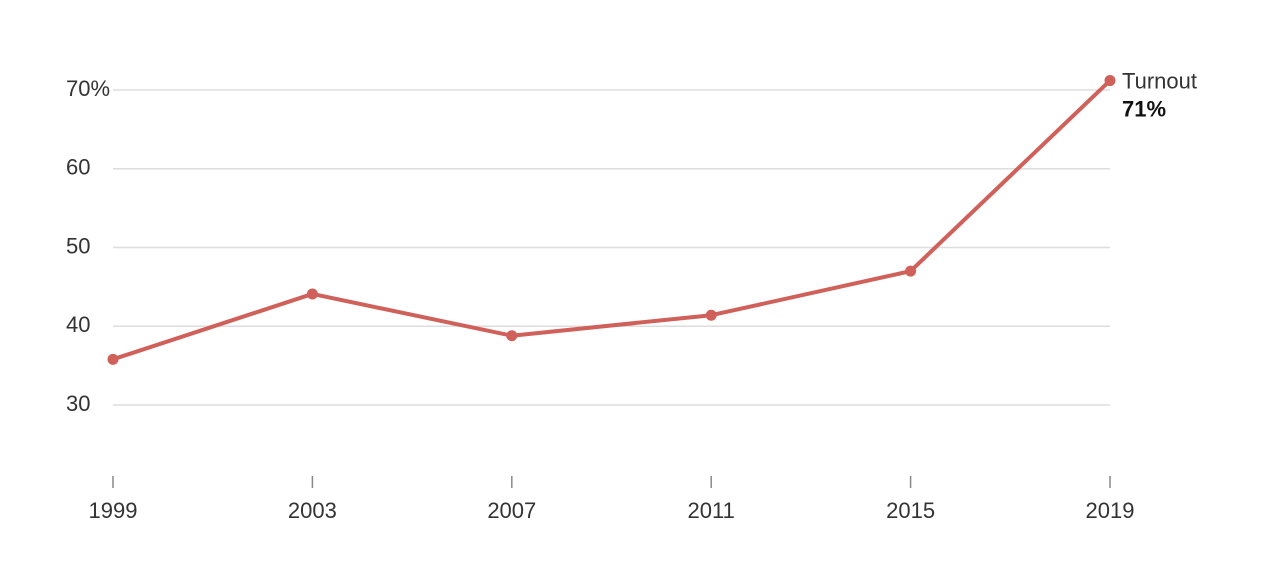  What do you see at coordinates (78, 403) in the screenshot?
I see `y-tick-label: 30` at bounding box center [78, 403].